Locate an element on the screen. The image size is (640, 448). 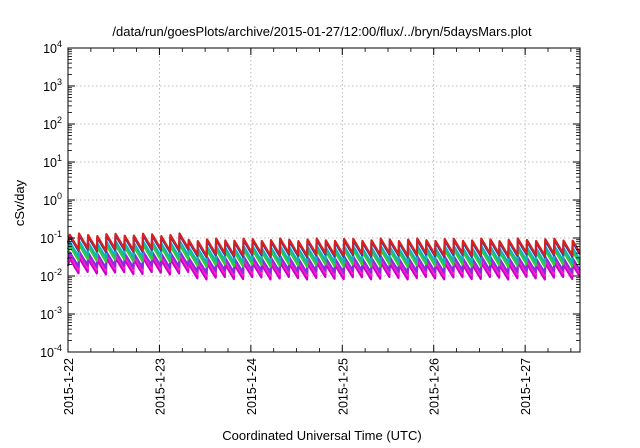
series-group is located at coordinates (323, 256).